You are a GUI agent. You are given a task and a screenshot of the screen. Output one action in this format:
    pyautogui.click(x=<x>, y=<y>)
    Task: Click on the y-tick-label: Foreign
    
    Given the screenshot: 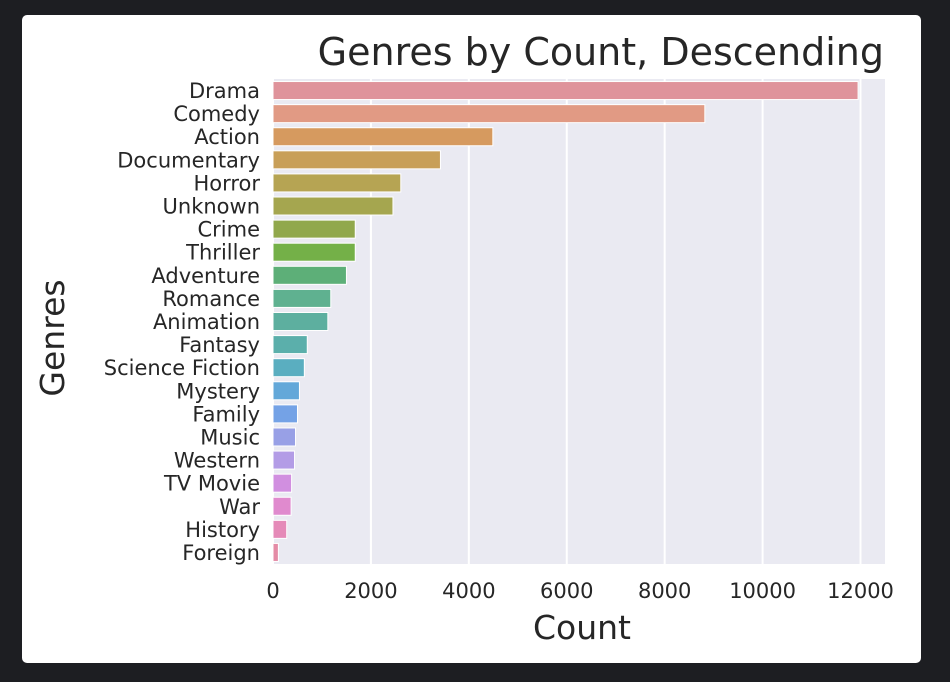 What is the action you would take?
    pyautogui.click(x=221, y=553)
    